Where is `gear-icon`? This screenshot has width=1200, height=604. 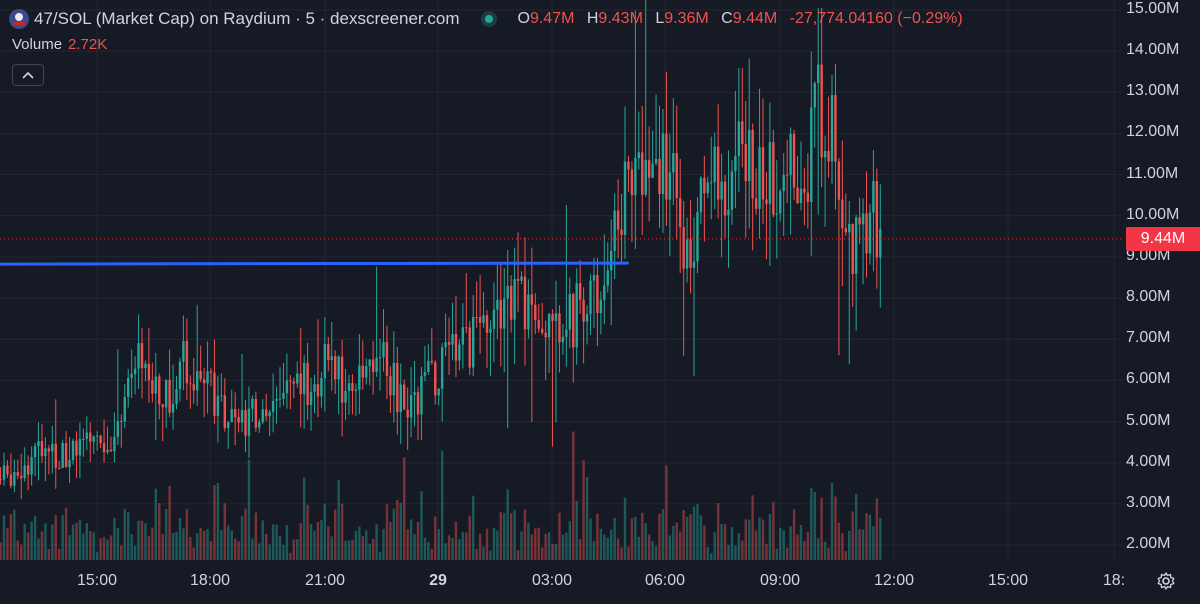
gear-icon is located at coordinates (1166, 581).